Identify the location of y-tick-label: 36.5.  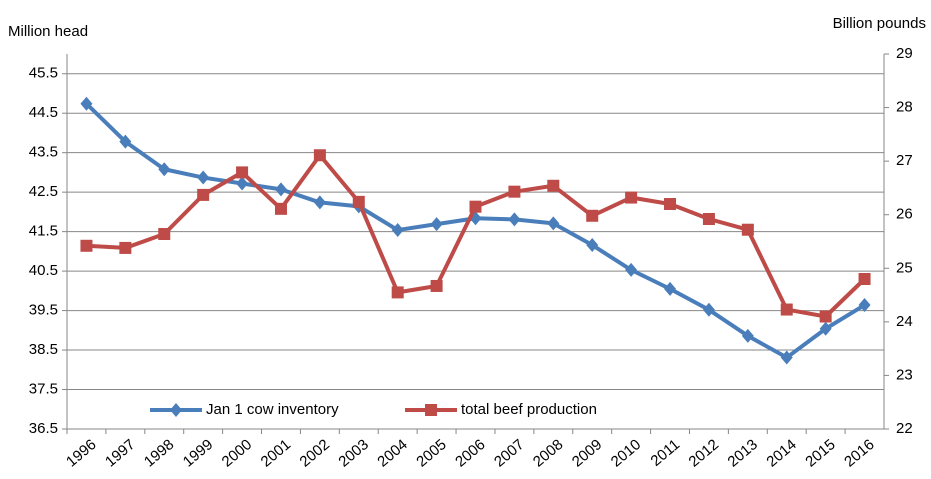
(43, 428).